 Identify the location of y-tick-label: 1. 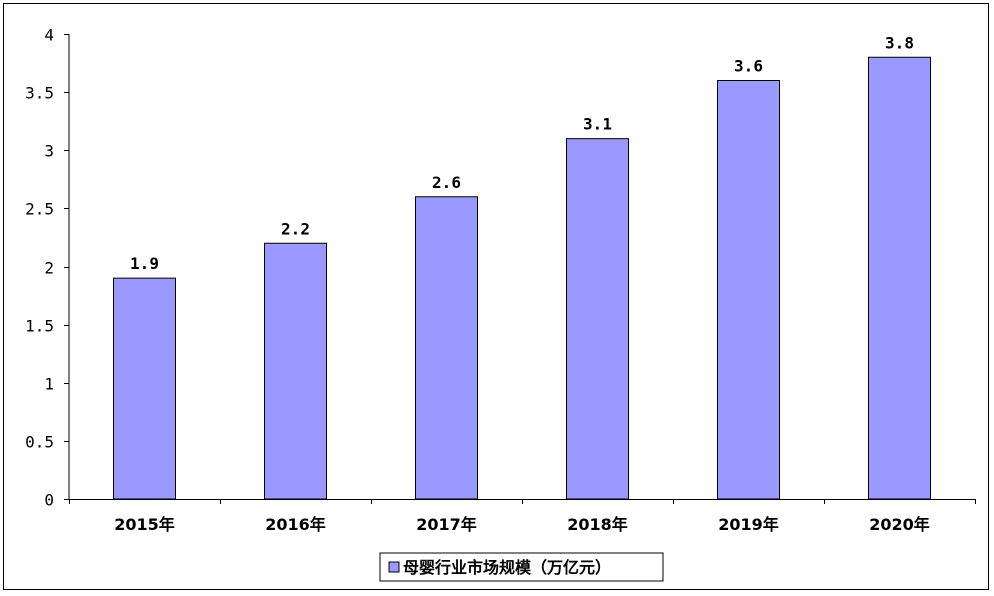
(49, 384).